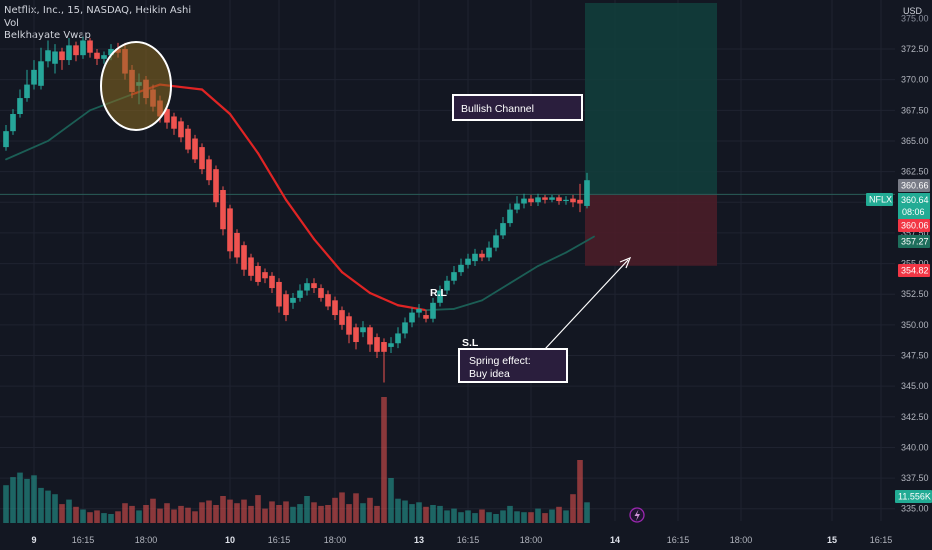 The height and width of the screenshot is (550, 932). I want to click on price-tag-label: 360.66, so click(915, 186).